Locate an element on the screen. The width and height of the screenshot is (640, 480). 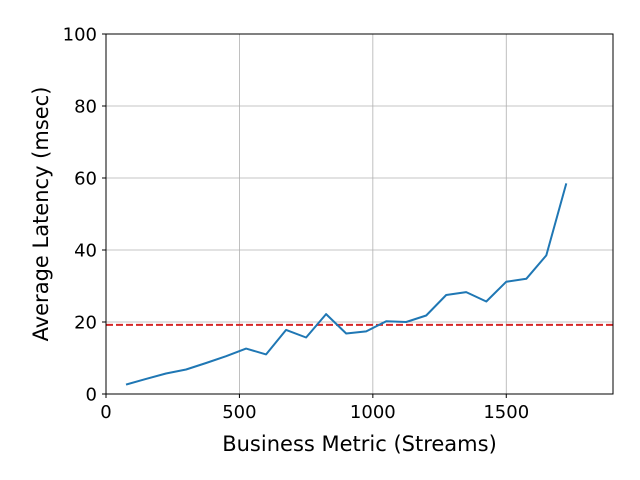
x-tick-label: 500 is located at coordinates (239, 412).